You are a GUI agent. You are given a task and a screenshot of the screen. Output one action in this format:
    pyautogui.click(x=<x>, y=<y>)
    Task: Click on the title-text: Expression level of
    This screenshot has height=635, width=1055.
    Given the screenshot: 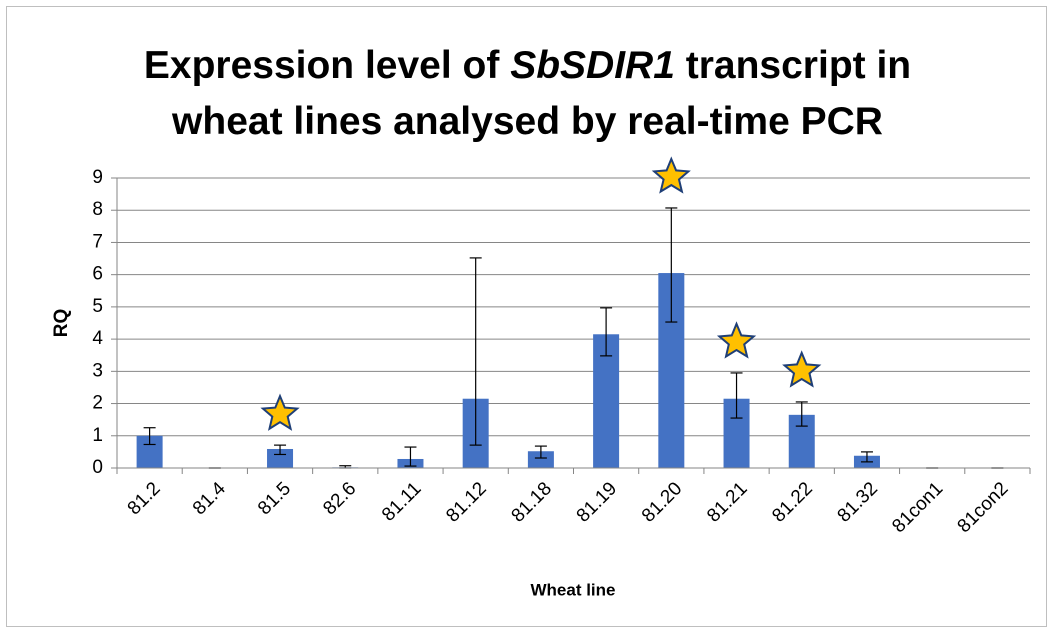 What is the action you would take?
    pyautogui.click(x=321, y=65)
    